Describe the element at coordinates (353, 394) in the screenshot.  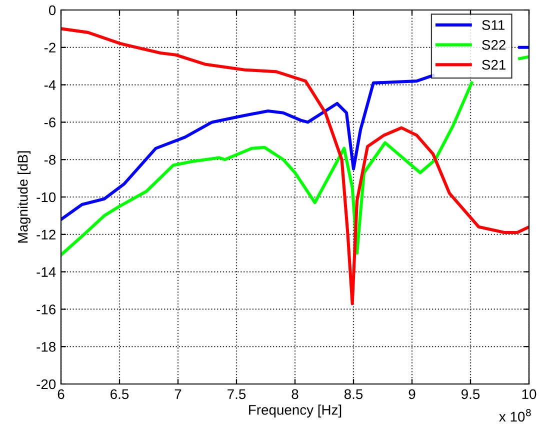
I see `x-tick-label: 8.5` at that location.